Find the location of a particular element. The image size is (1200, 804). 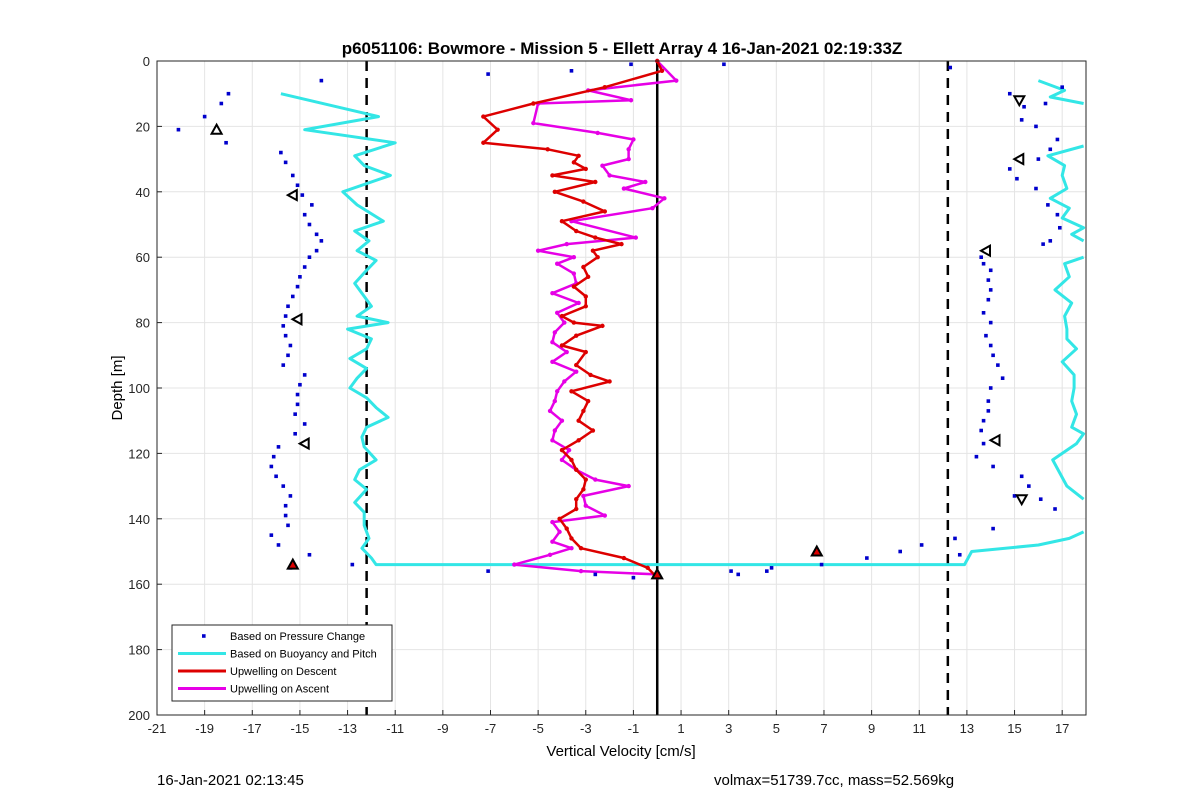

x-tick-label: -17 is located at coordinates (252, 728).